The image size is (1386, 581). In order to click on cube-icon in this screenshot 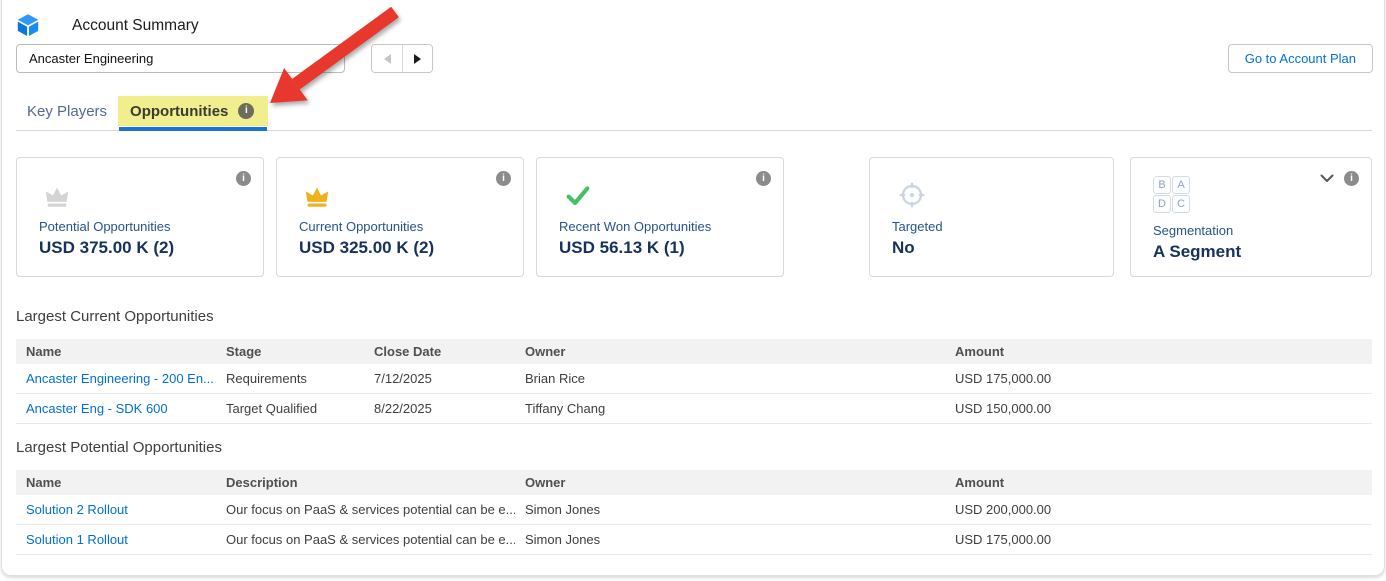, I will do `click(28, 25)`.